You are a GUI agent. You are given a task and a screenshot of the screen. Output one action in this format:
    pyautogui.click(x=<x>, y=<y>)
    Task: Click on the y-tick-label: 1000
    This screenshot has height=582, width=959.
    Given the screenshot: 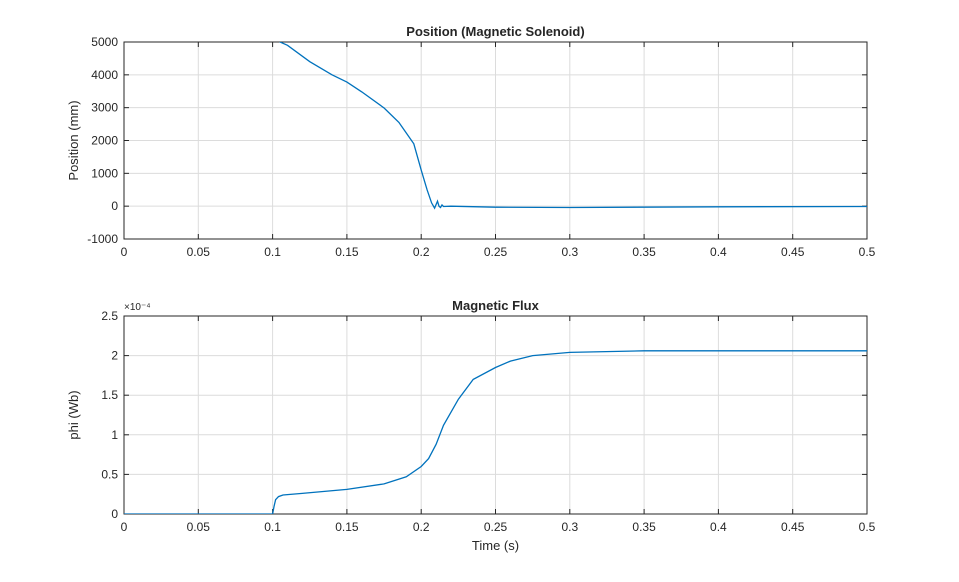 What is the action you would take?
    pyautogui.click(x=104, y=173)
    